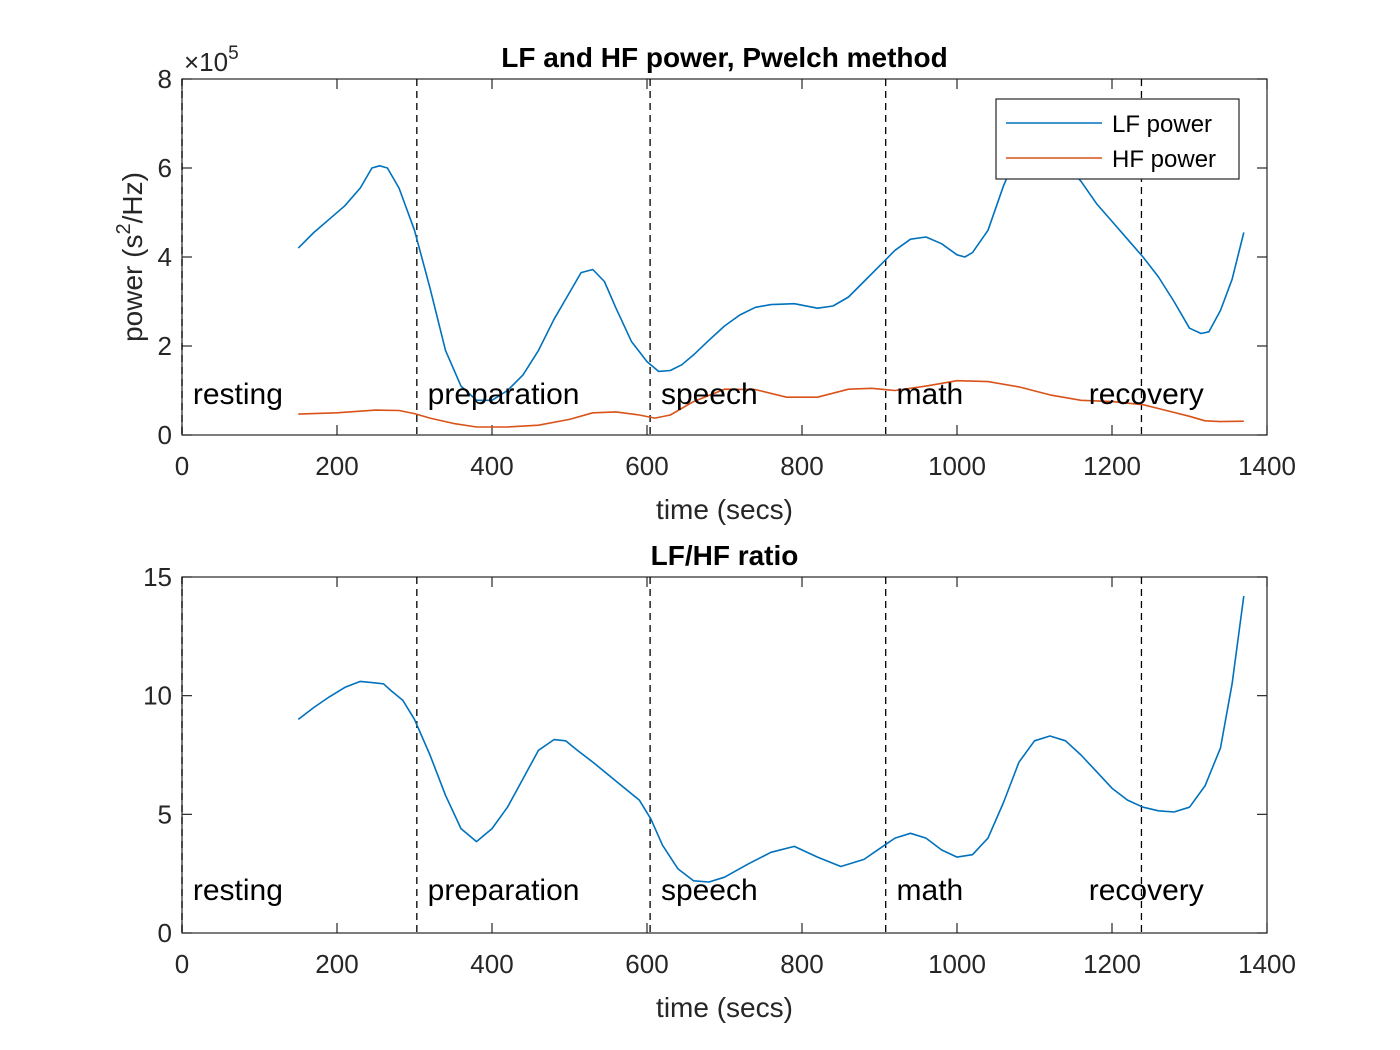 This screenshot has width=1400, height=1050. I want to click on plot-title: LF/HF ratio, so click(725, 555).